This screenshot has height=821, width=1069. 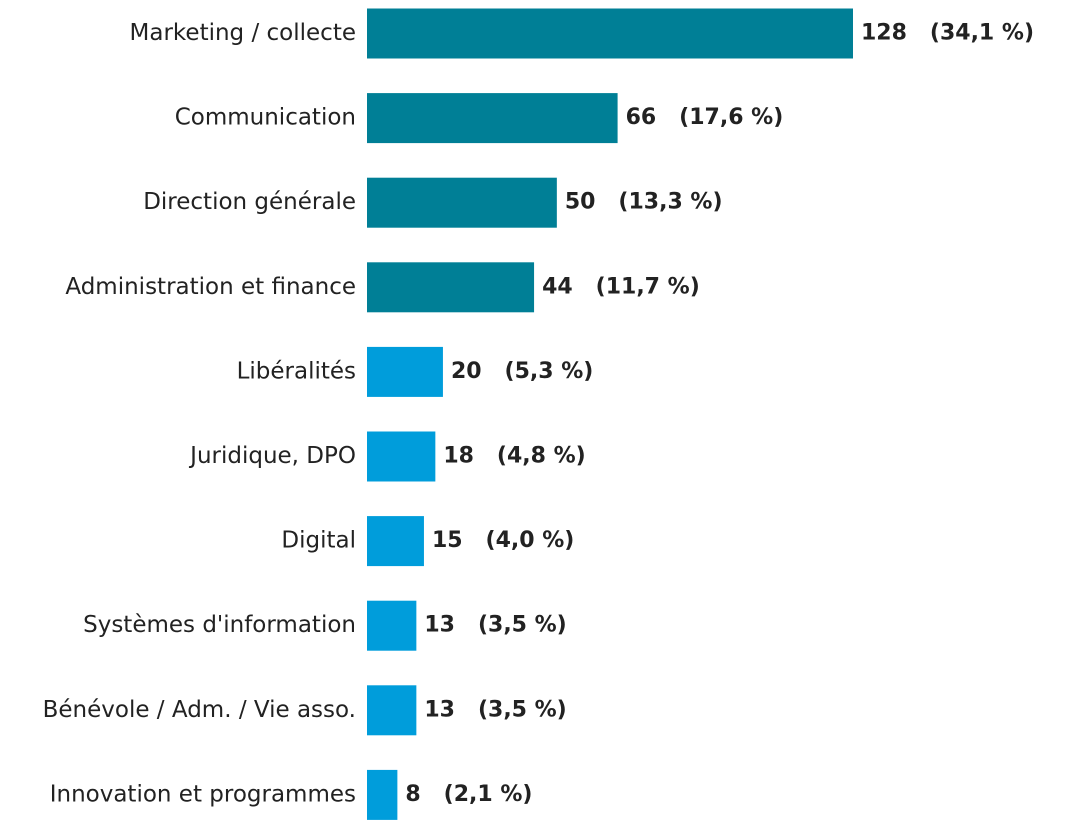 What do you see at coordinates (705, 117) in the screenshot?
I see `value-label: 66 (17,6 %)` at bounding box center [705, 117].